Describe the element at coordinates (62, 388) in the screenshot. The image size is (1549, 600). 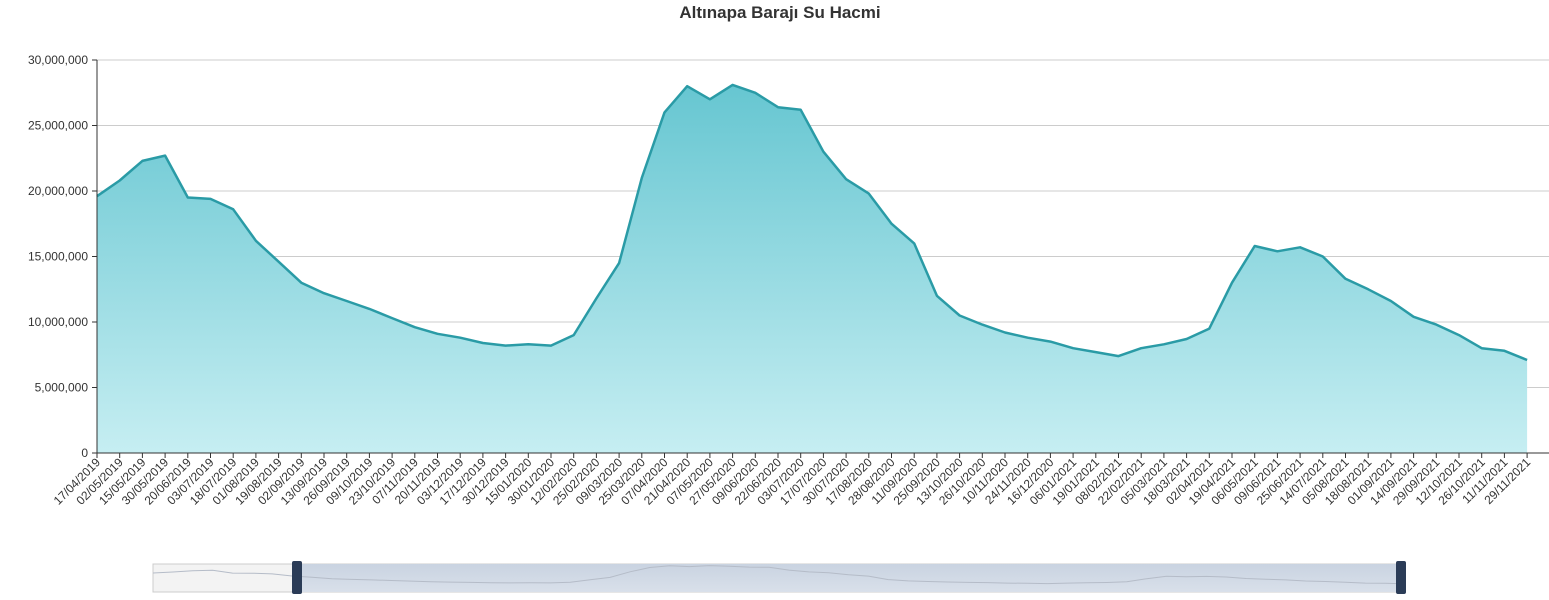
I see `y-tick-label: 5,000,000` at that location.